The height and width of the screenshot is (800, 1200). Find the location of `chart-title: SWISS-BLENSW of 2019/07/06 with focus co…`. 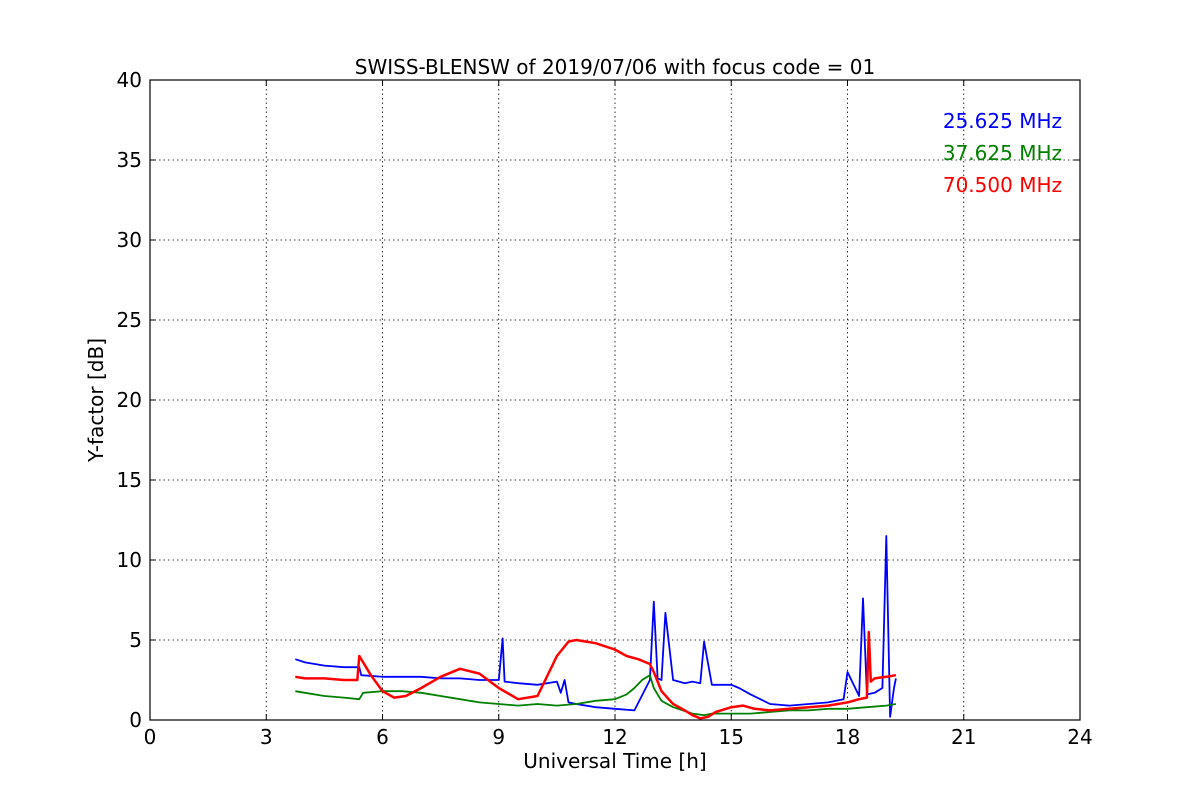

chart-title: SWISS-BLENSW of 2019/07/06 with focus co… is located at coordinates (615, 67).